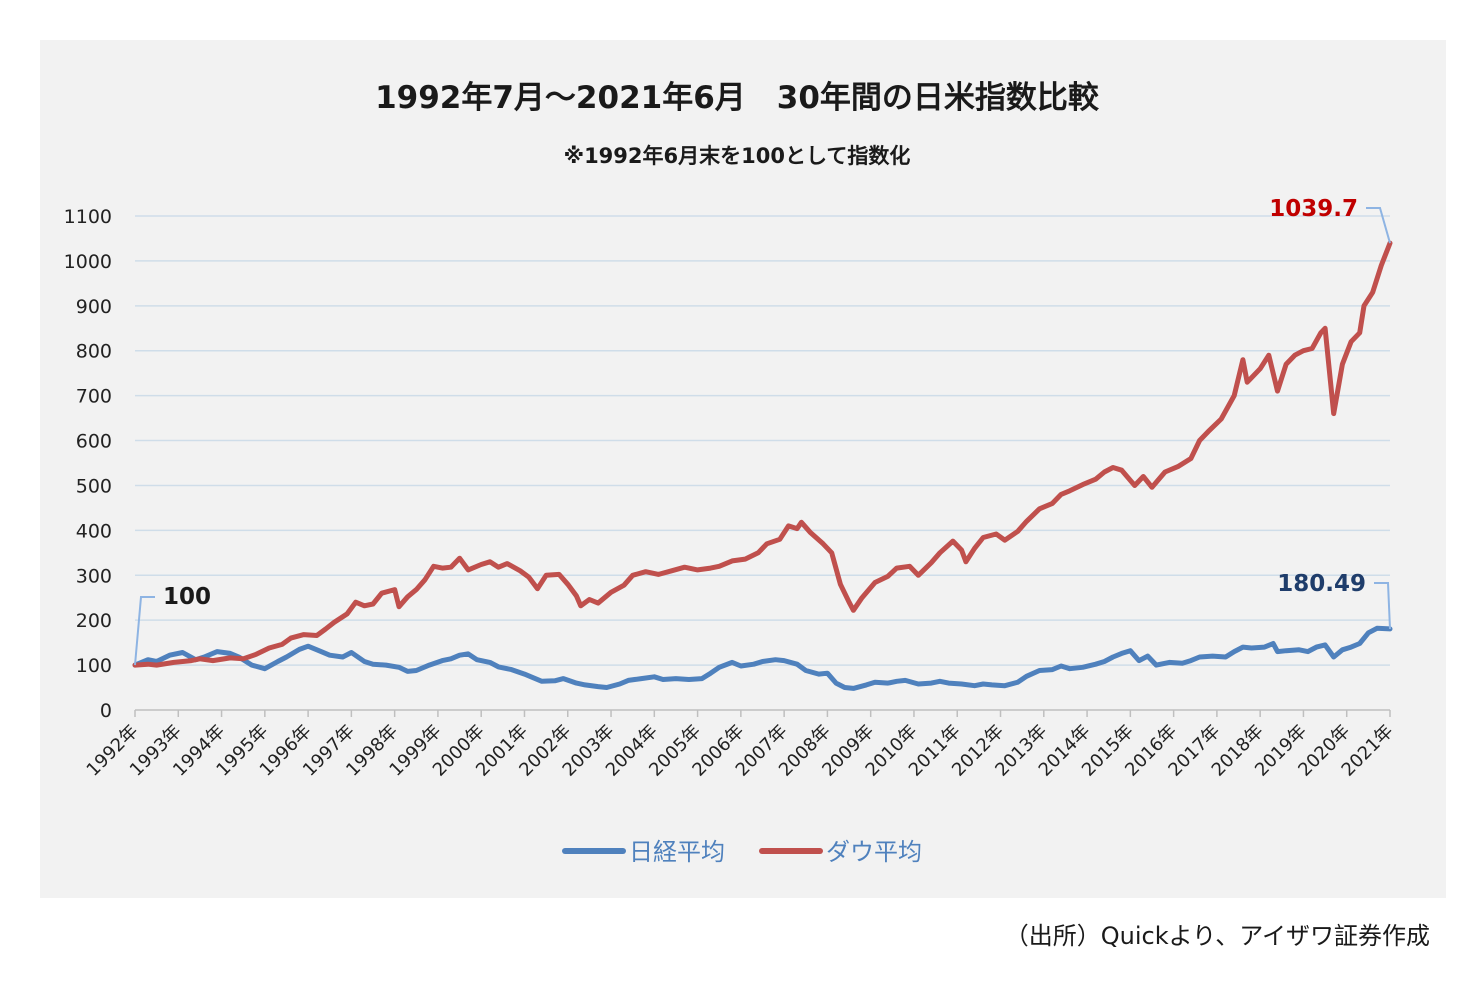 The image size is (1474, 990). I want to click on chart-subtitle: ※1992年6月末を100として指数化, so click(737, 156).